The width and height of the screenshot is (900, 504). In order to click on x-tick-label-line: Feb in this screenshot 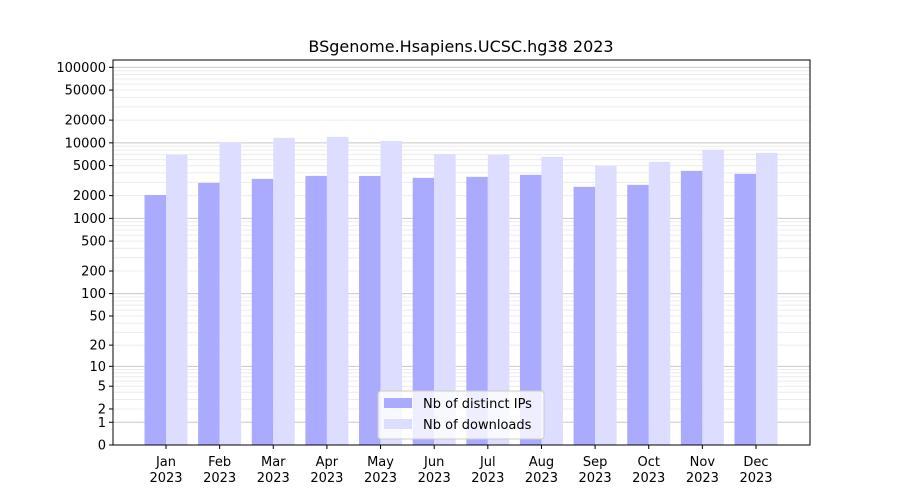, I will do `click(219, 462)`.